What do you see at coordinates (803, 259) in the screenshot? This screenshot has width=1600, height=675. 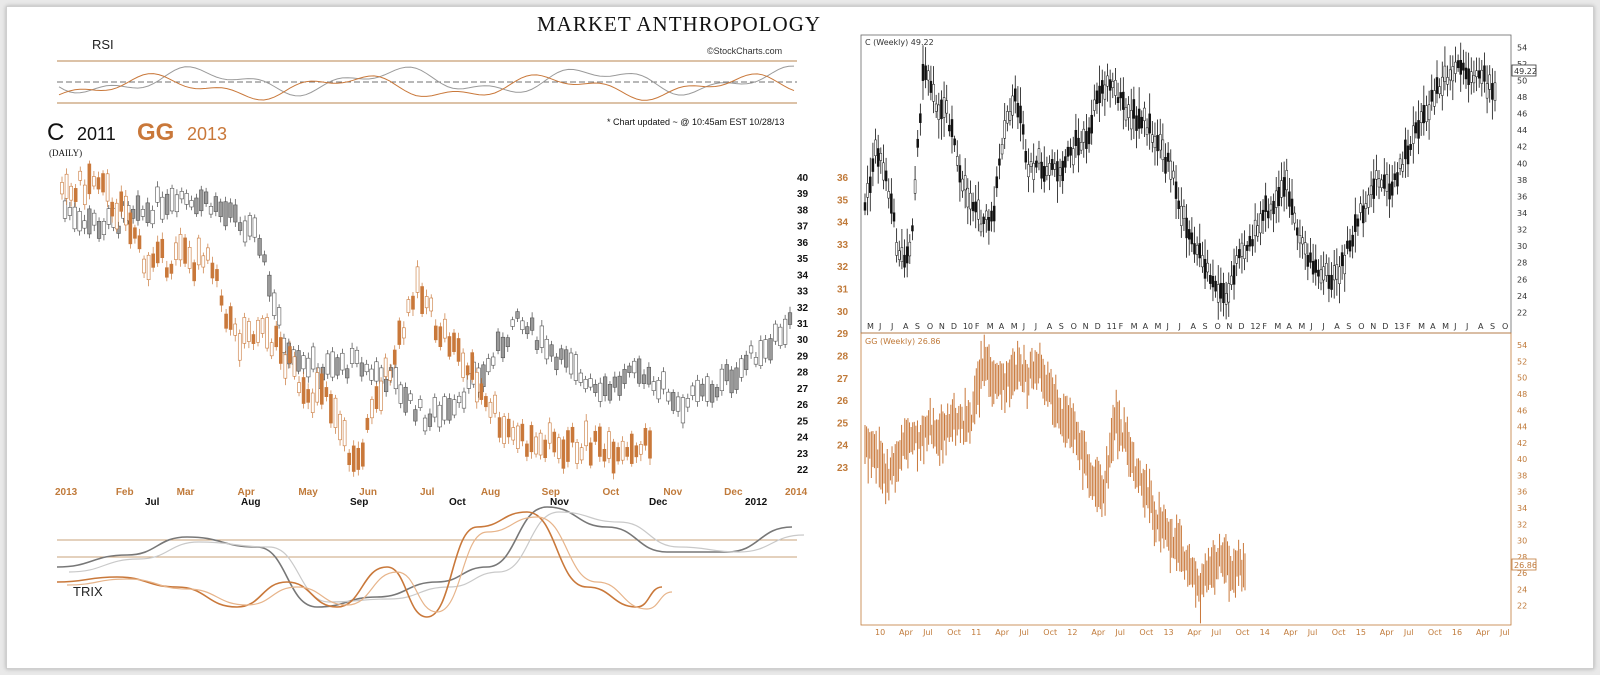 I see `y-right-tick: 35` at bounding box center [803, 259].